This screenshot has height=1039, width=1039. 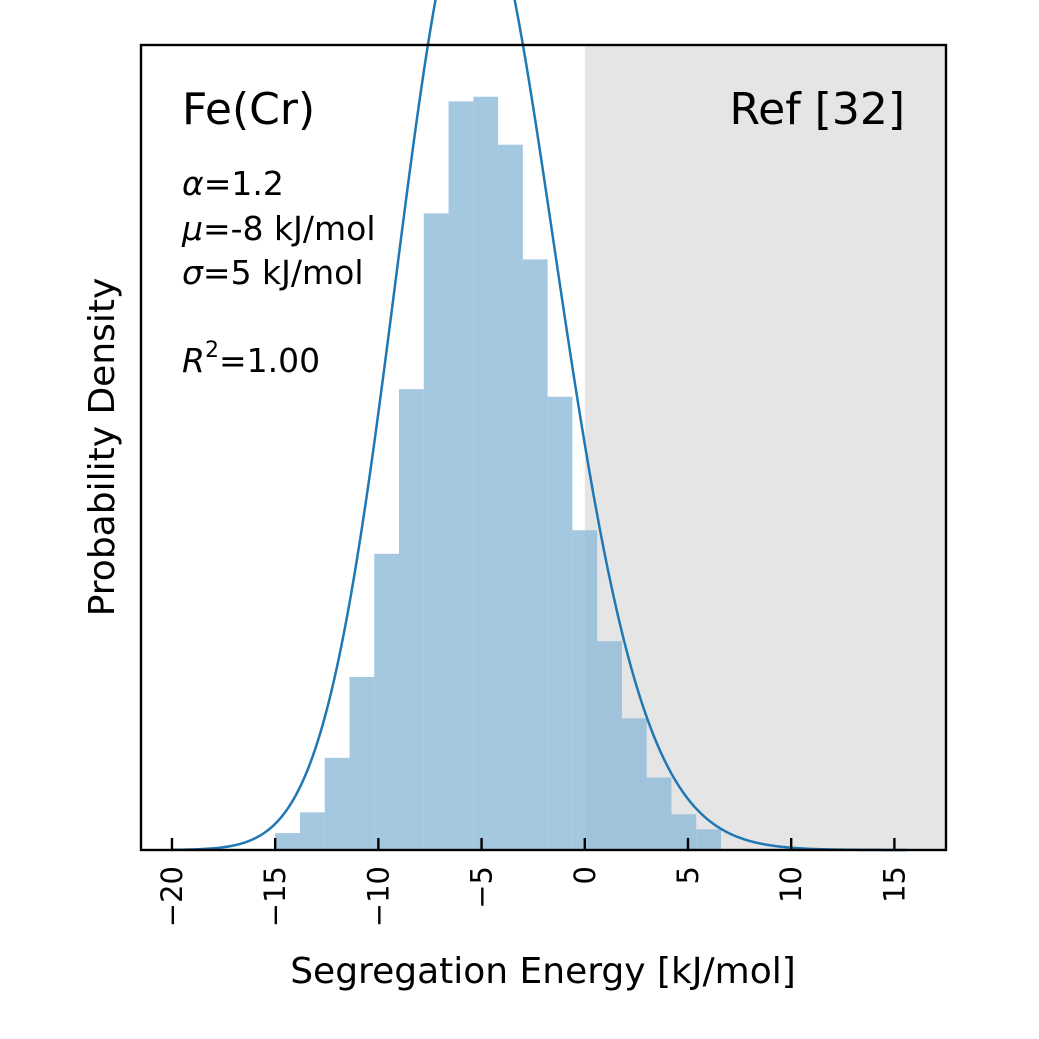 What do you see at coordinates (289, 228) in the screenshot?
I see `mu-value: =-8 kJ/mol` at bounding box center [289, 228].